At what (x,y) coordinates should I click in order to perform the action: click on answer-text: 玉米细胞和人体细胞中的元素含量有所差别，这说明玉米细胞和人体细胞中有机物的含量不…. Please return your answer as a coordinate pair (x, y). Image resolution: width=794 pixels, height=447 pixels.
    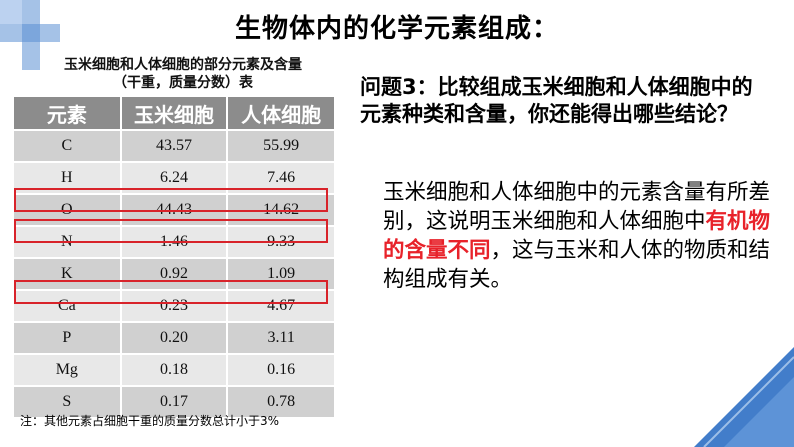
    Looking at the image, I should click on (580, 236).